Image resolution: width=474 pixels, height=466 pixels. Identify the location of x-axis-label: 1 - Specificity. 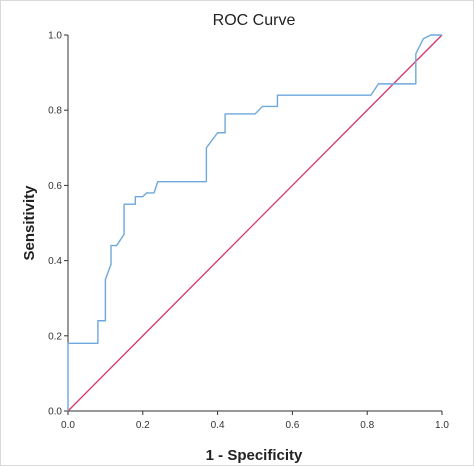
(254, 455).